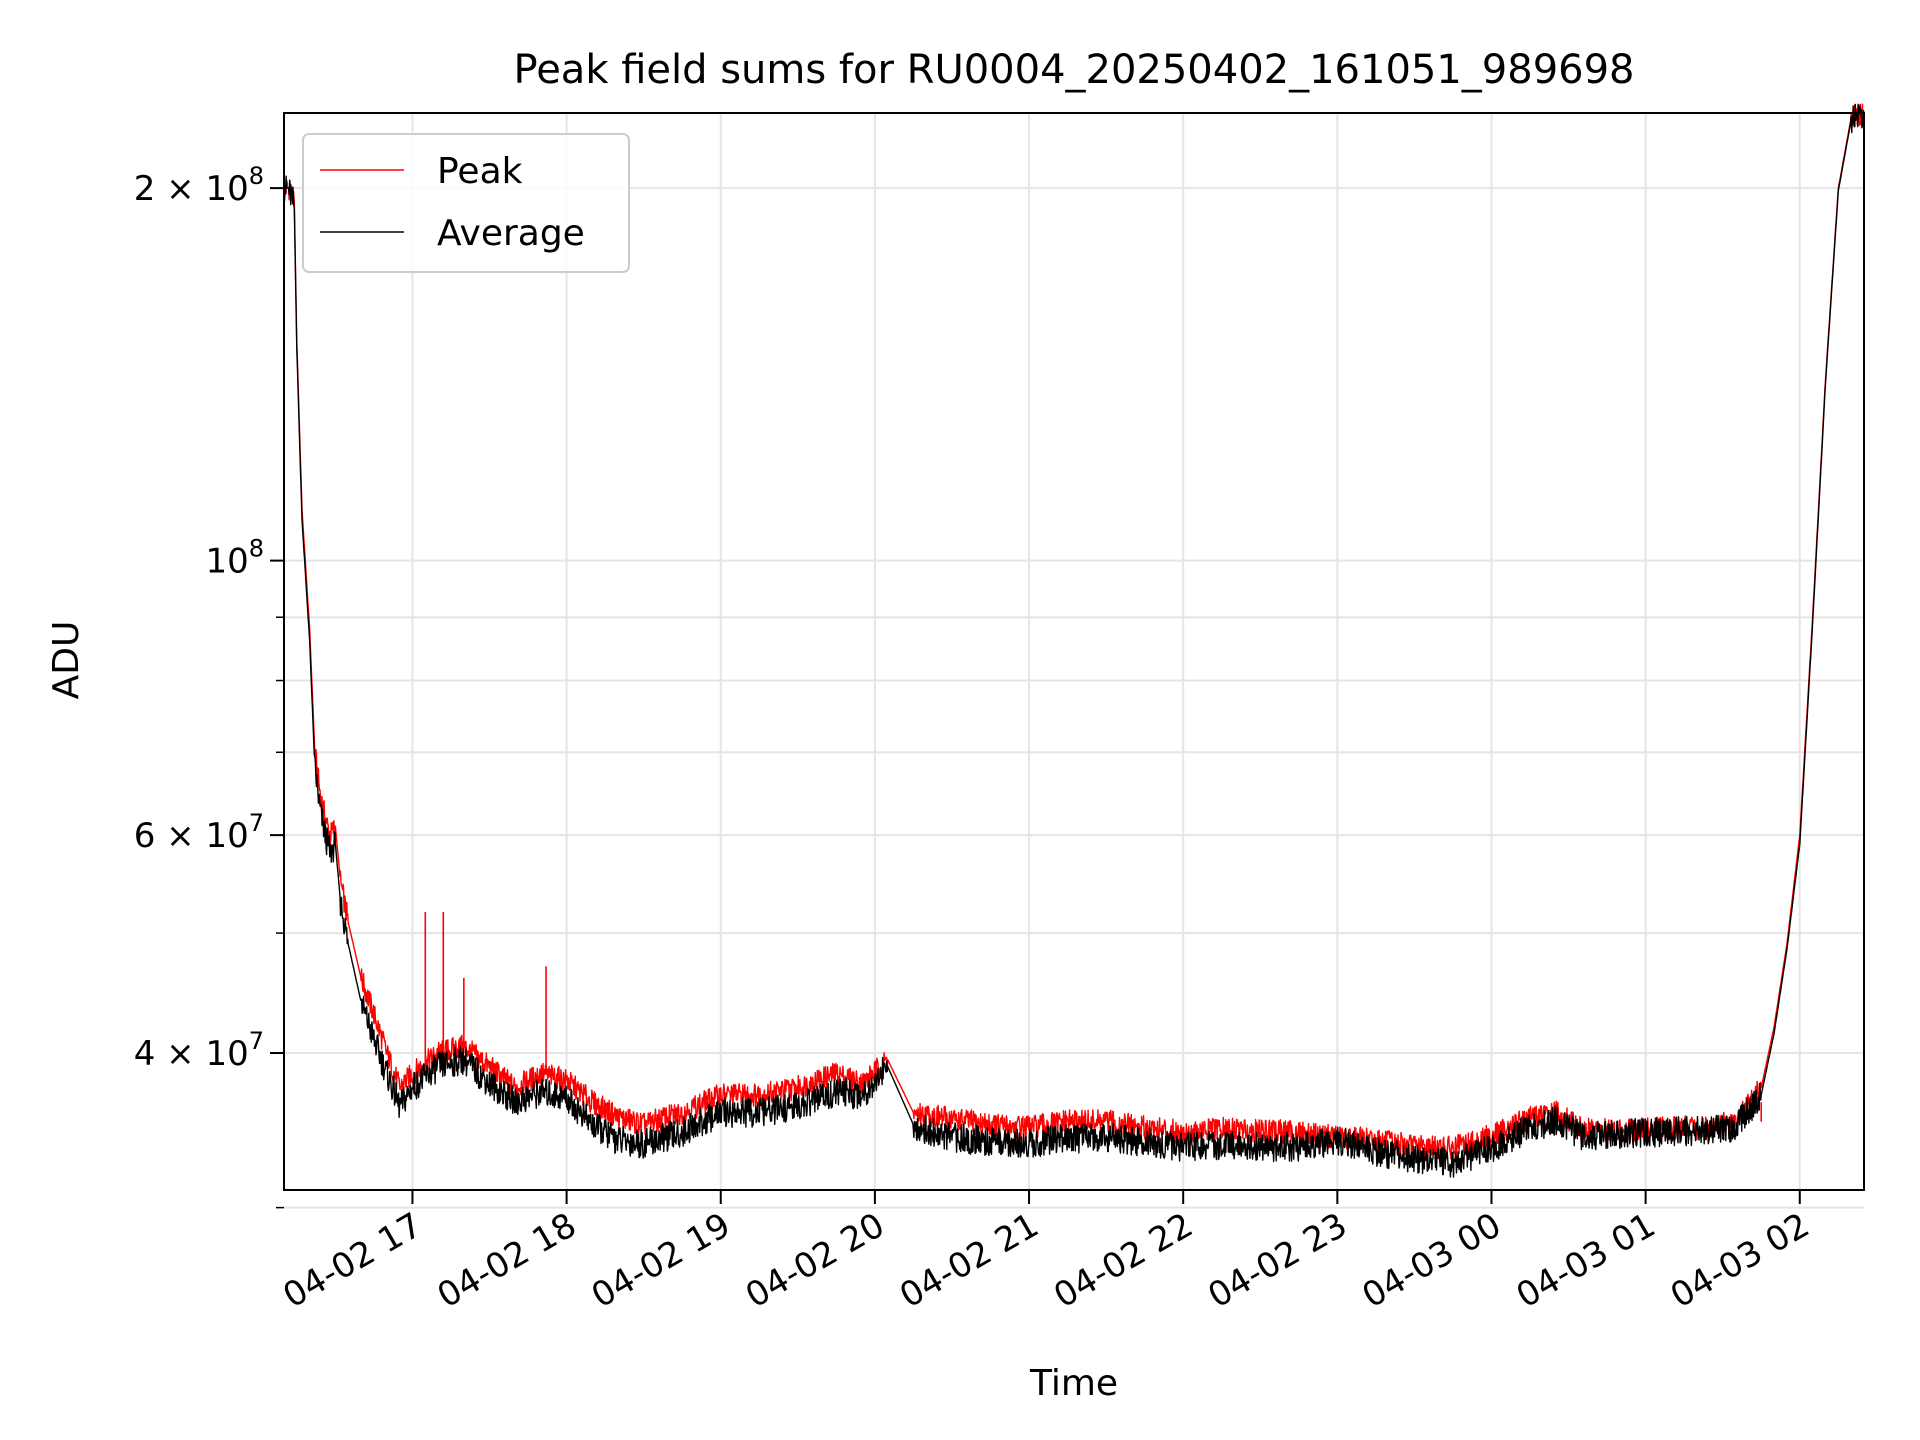  I want to click on legend: Peak Average, so click(466, 203).